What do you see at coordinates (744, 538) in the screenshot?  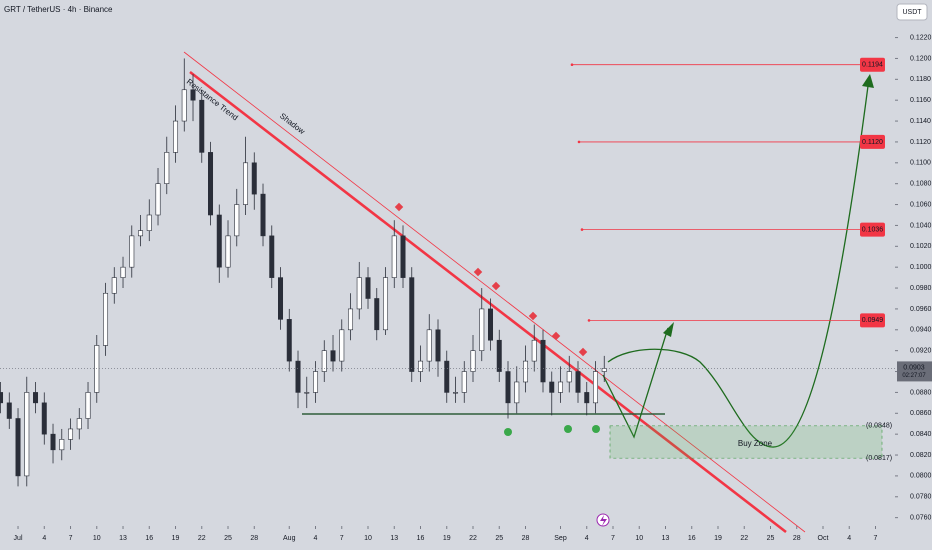 I see `x-tick-label: 22` at bounding box center [744, 538].